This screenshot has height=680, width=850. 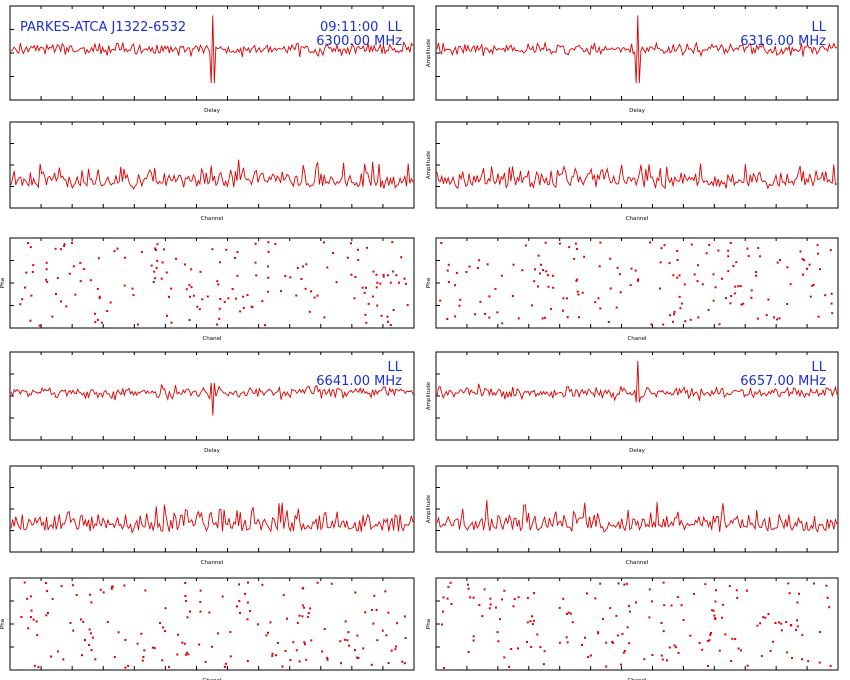 I want to click on x-axis-label: Channel, so click(x=212, y=563).